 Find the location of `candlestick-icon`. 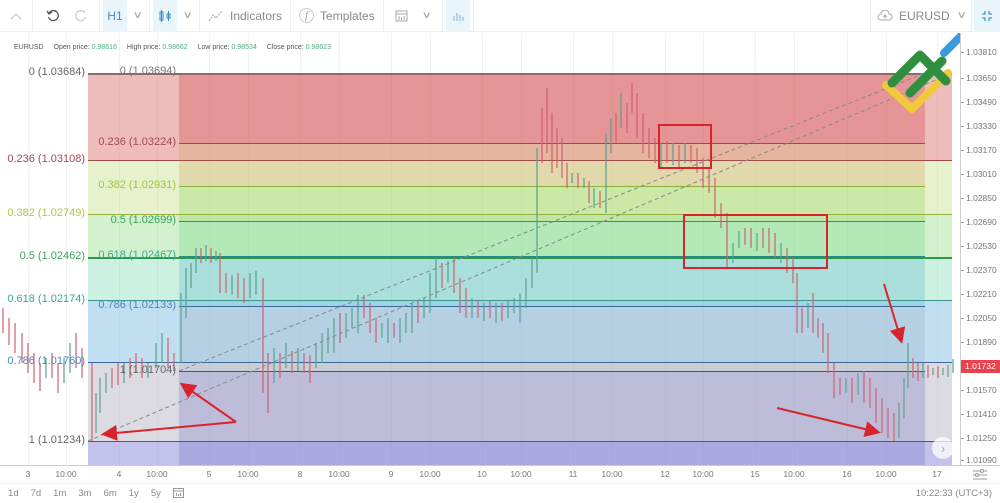

candlestick-icon is located at coordinates (165, 15).